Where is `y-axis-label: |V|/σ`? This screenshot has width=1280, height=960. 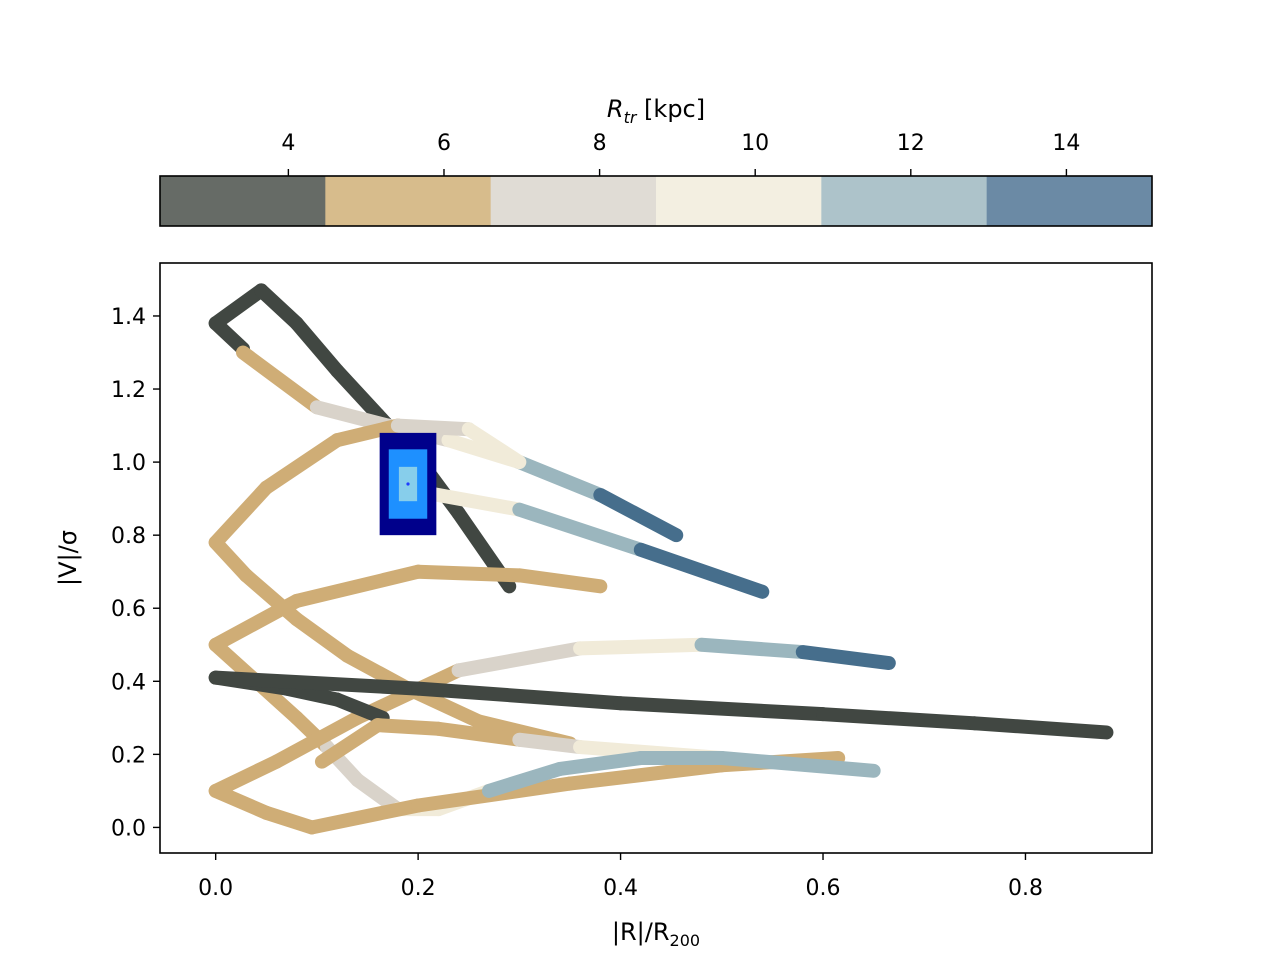 y-axis-label: |V|/σ is located at coordinates (68, 558).